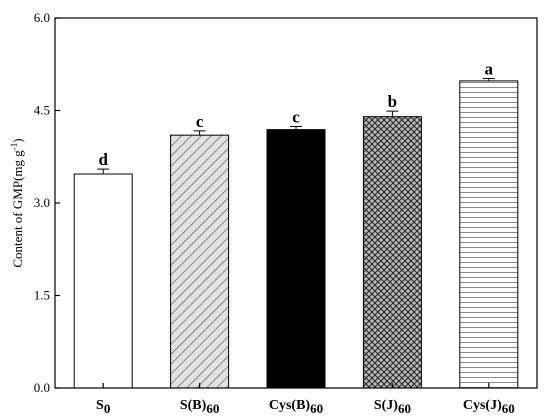  What do you see at coordinates (489, 68) in the screenshot?
I see `significance-label: a` at bounding box center [489, 68].